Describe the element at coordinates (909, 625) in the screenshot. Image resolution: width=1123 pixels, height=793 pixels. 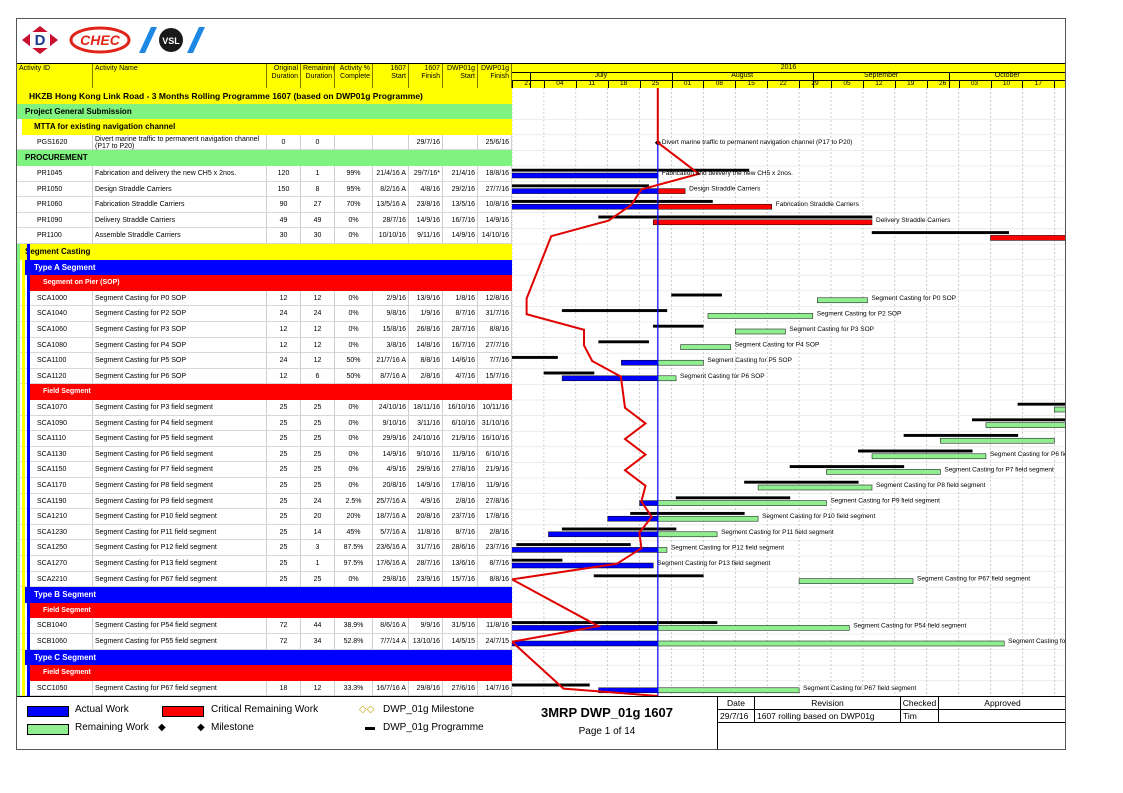
I see `bar-label: Segment Casting for P54 field segment` at that location.